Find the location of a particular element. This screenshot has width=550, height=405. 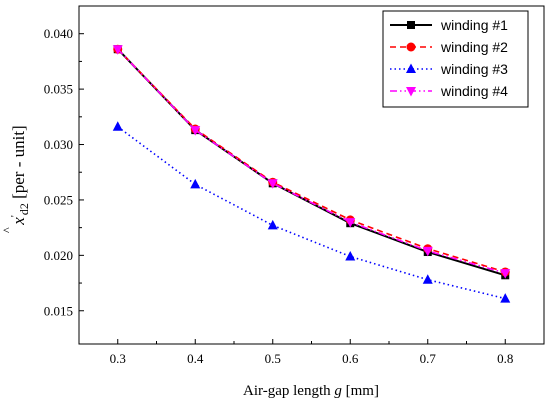

x-tick-label-2: 0.5 is located at coordinates (273, 358).